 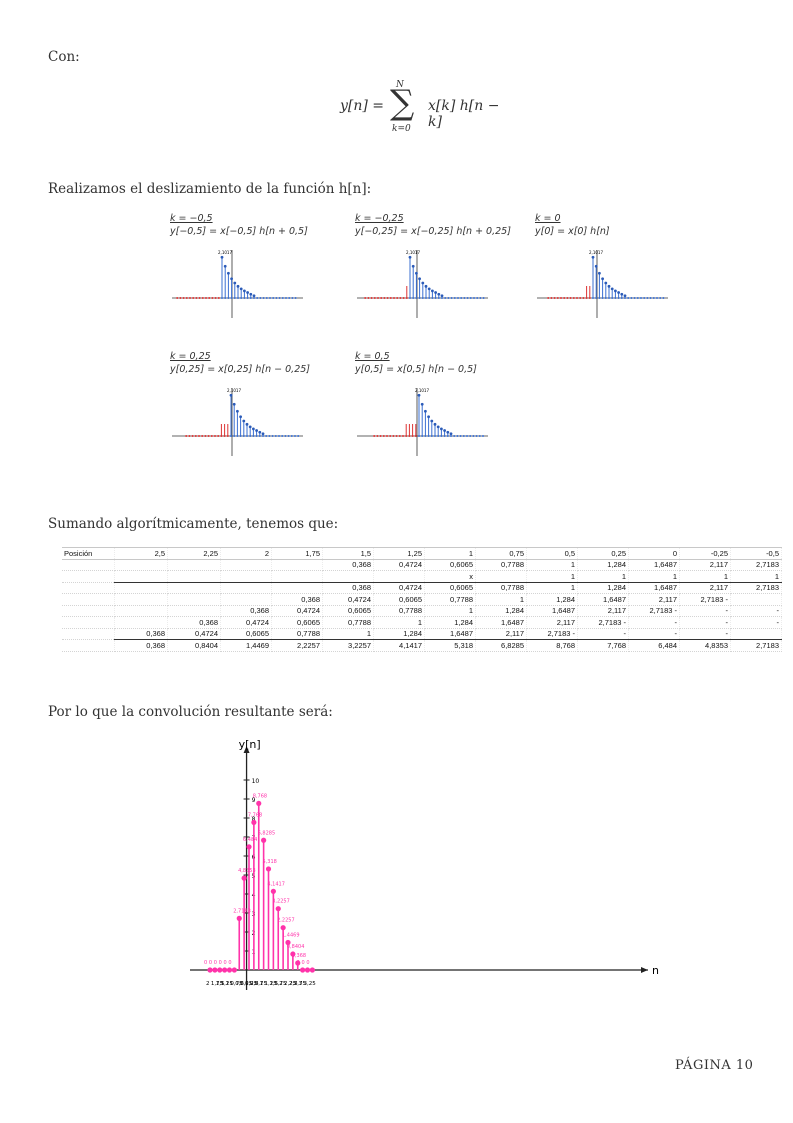 What do you see at coordinates (348, 622) in the screenshot?
I see `sheet-cell: 0,7788` at bounding box center [348, 622].